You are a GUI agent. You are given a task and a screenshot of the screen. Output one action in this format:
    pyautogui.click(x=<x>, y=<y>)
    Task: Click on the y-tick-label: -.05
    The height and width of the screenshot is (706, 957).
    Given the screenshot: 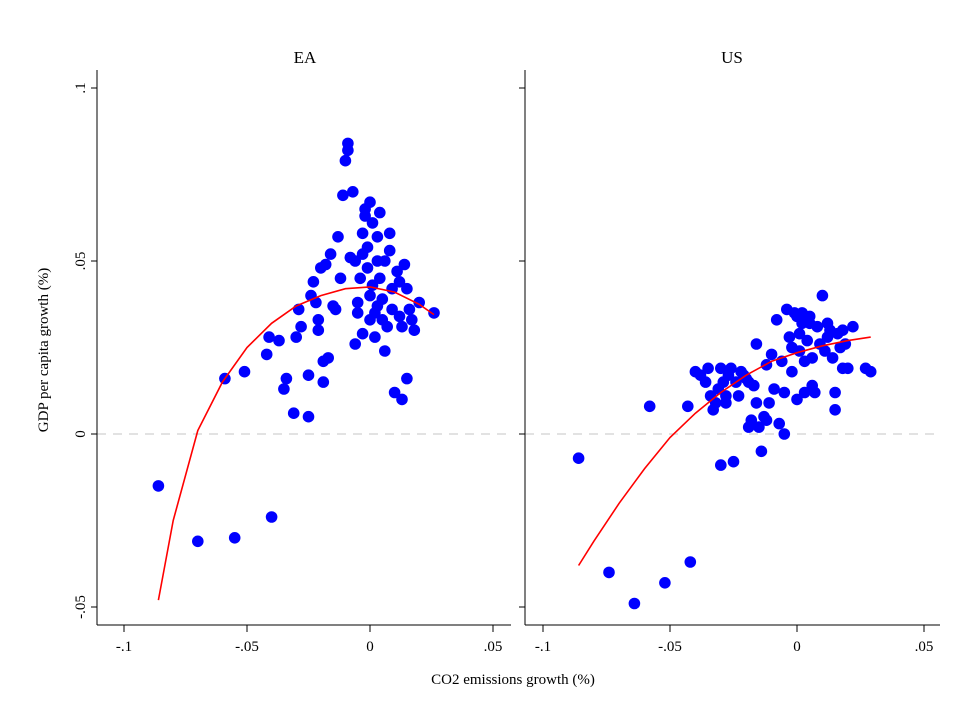 What is the action you would take?
    pyautogui.click(x=81, y=607)
    